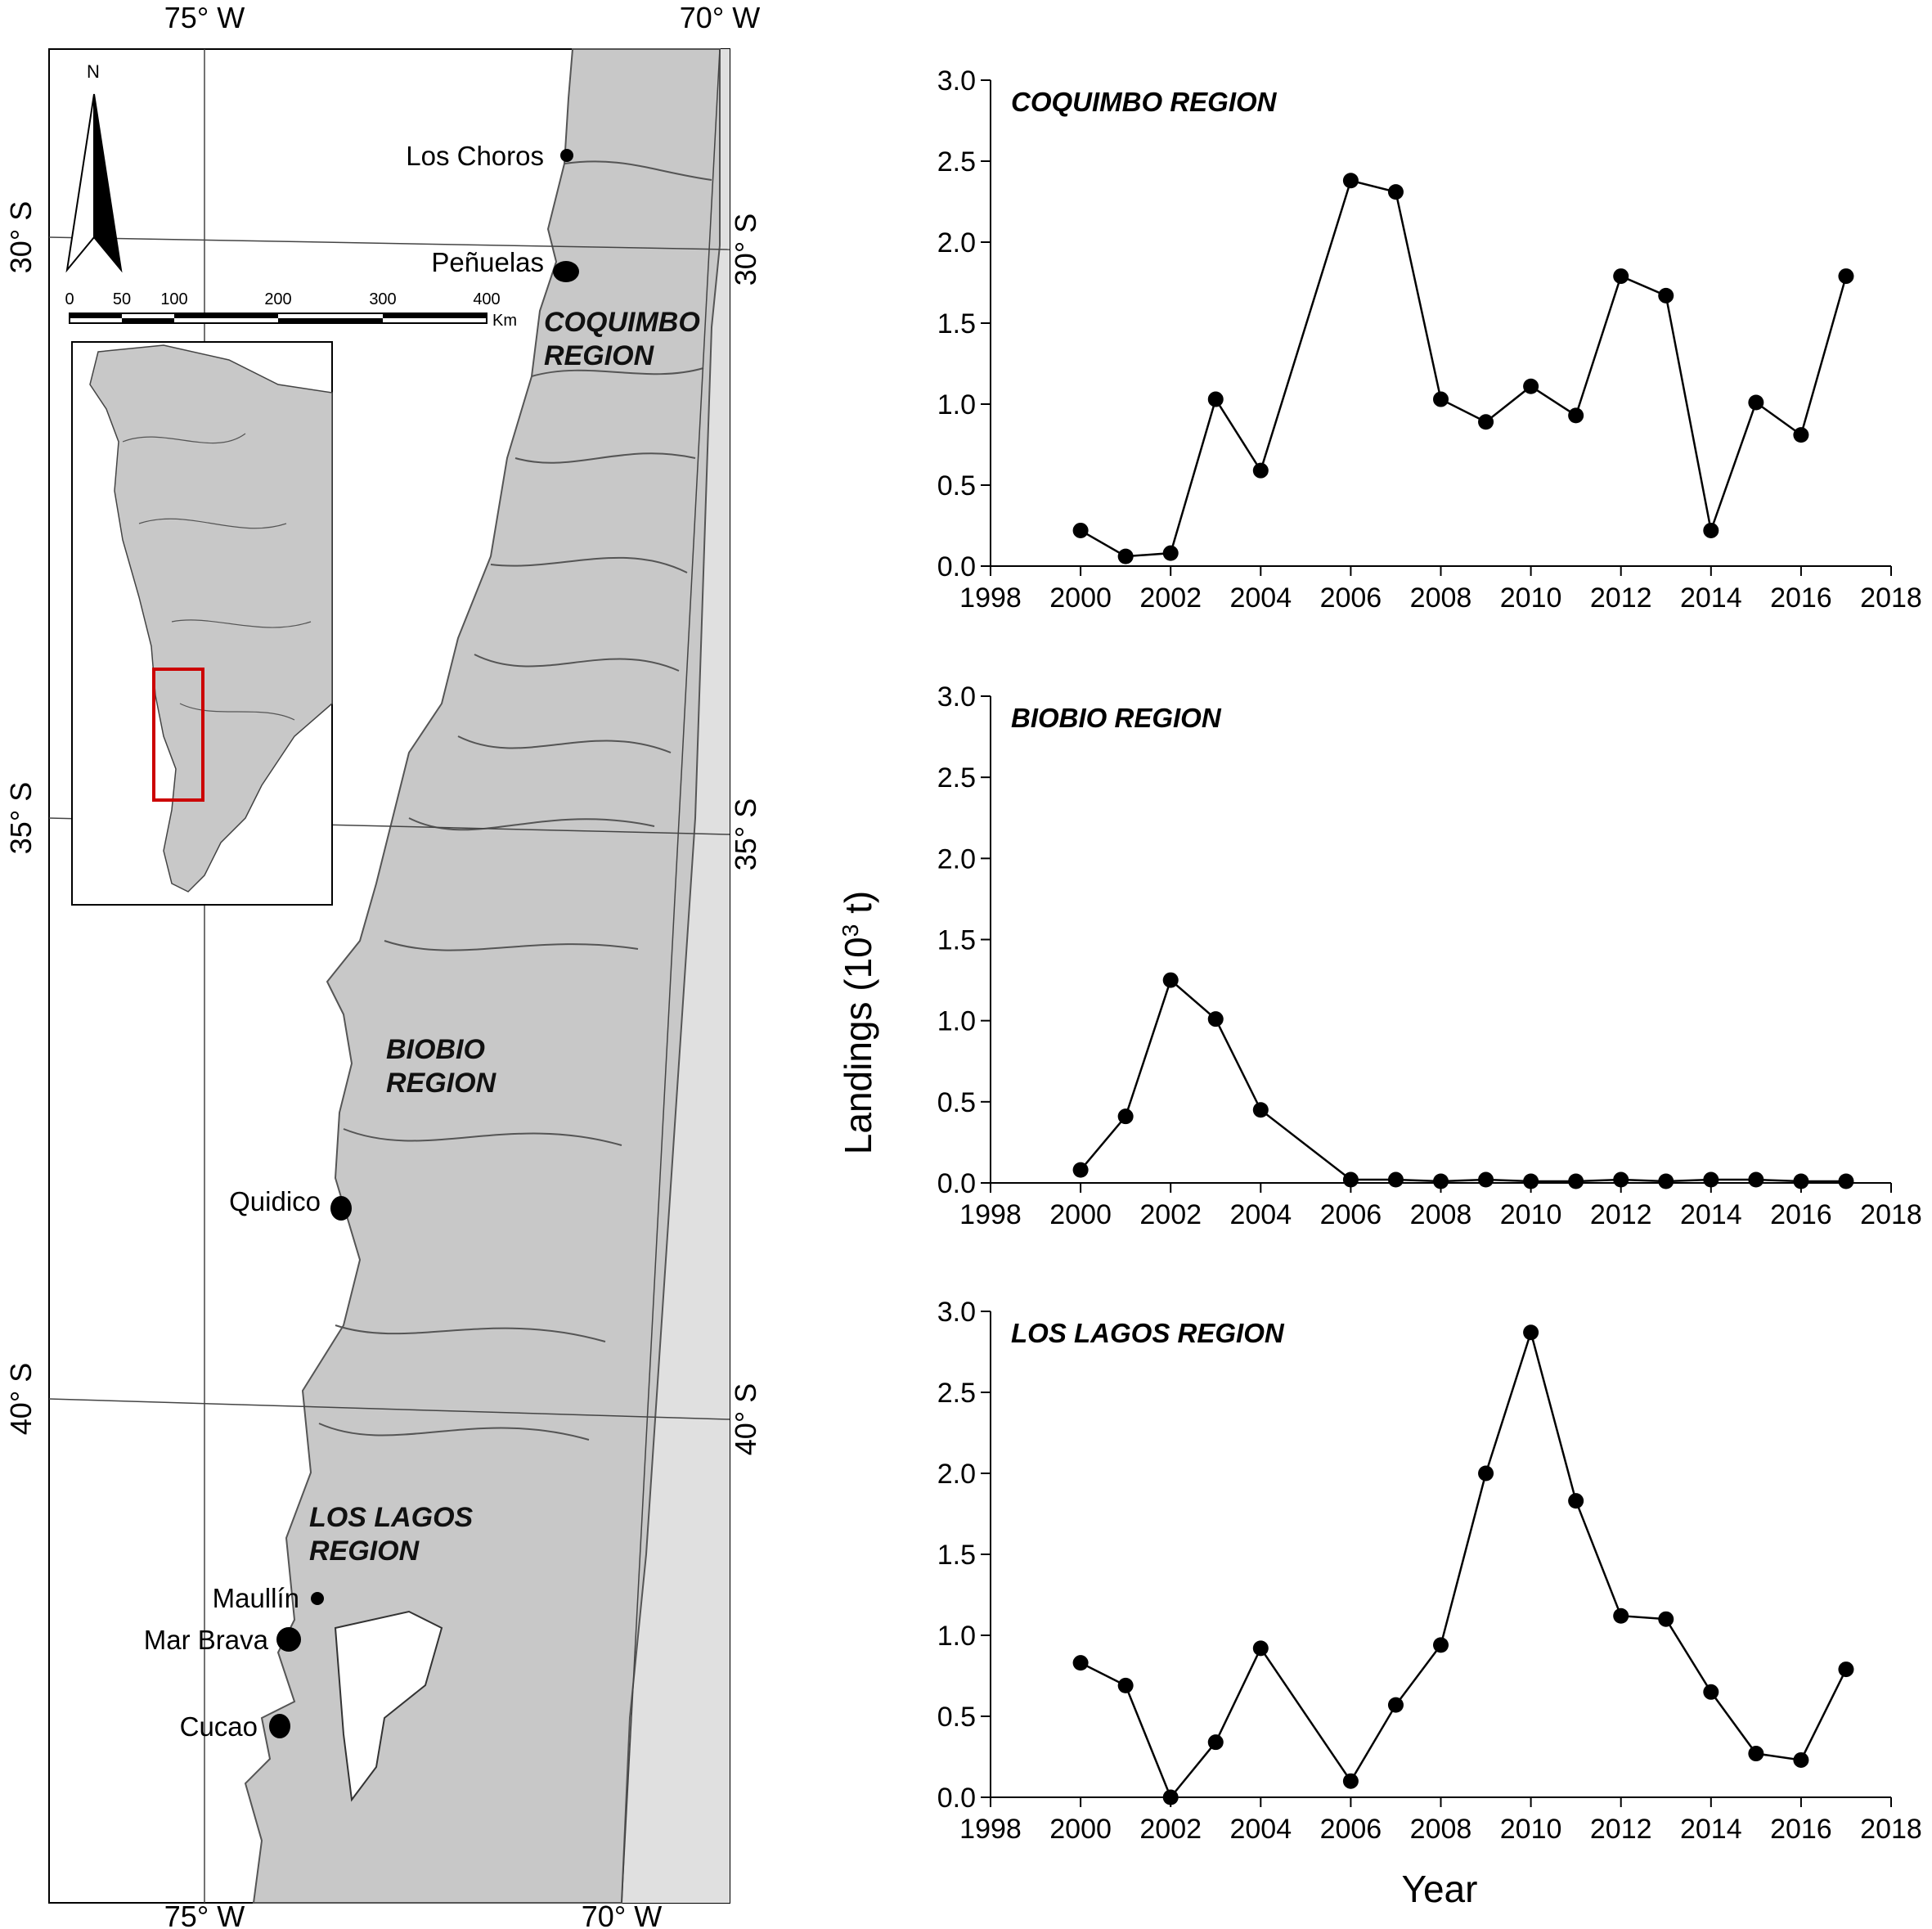 The height and width of the screenshot is (1929, 1932). I want to click on chart-title: COQUIMBO REGION, so click(1144, 102).